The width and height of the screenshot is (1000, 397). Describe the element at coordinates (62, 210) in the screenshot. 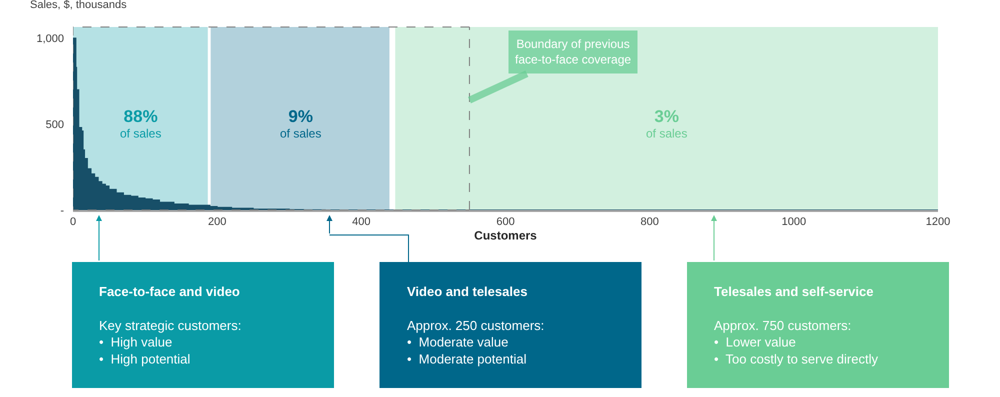

I see `y-tick-label: -` at that location.